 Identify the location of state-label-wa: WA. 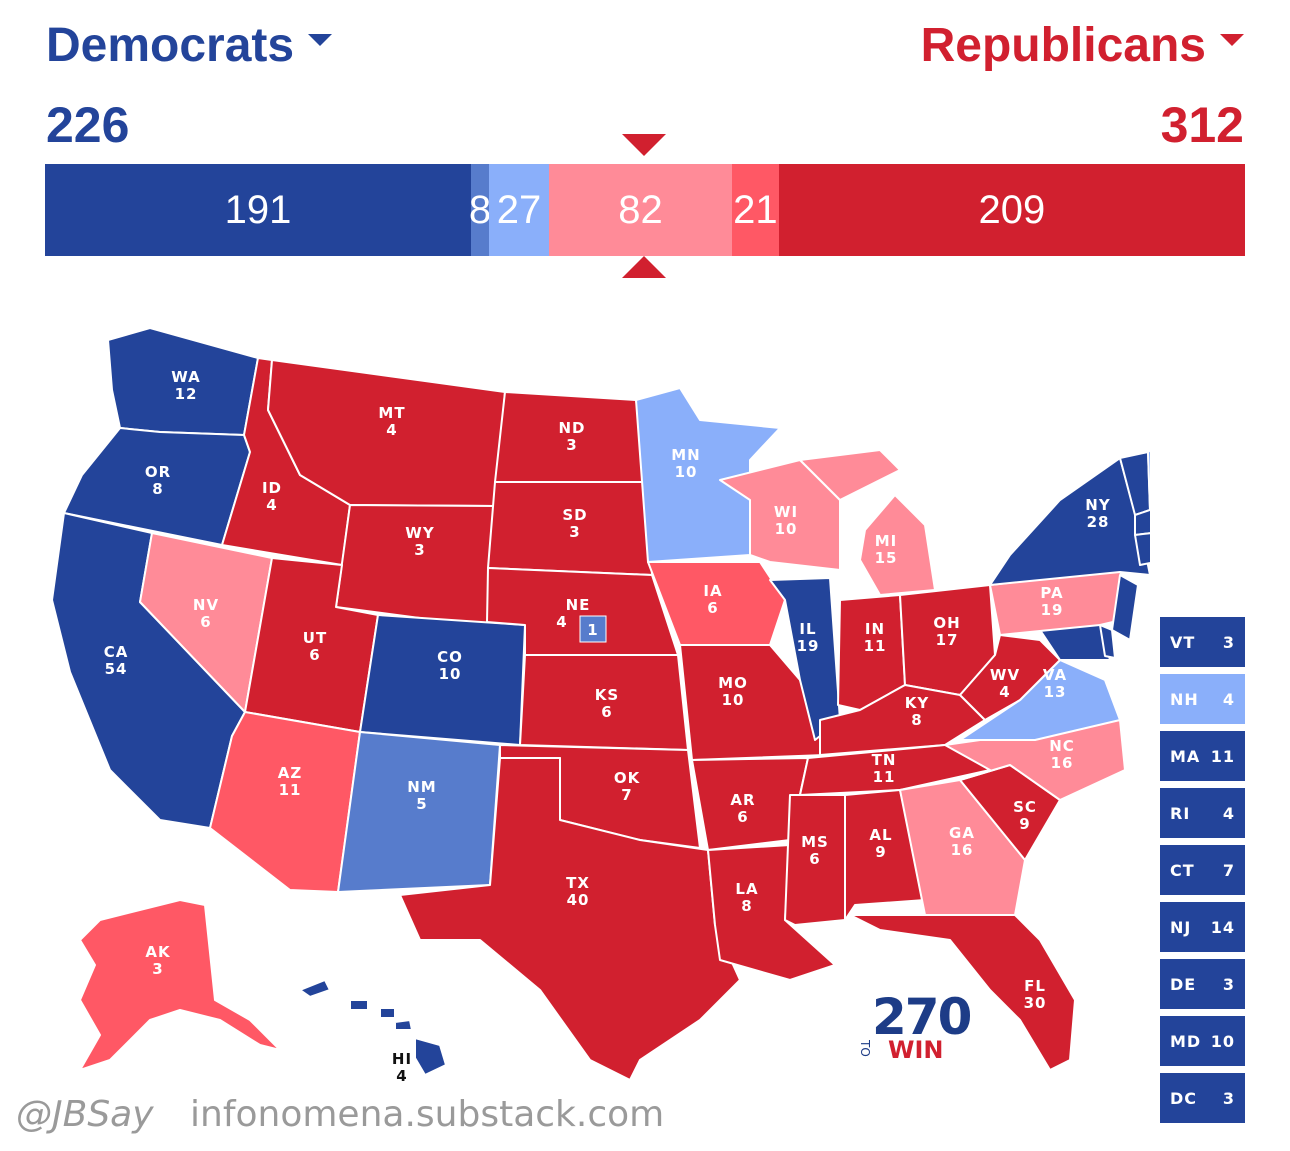
(185, 377).